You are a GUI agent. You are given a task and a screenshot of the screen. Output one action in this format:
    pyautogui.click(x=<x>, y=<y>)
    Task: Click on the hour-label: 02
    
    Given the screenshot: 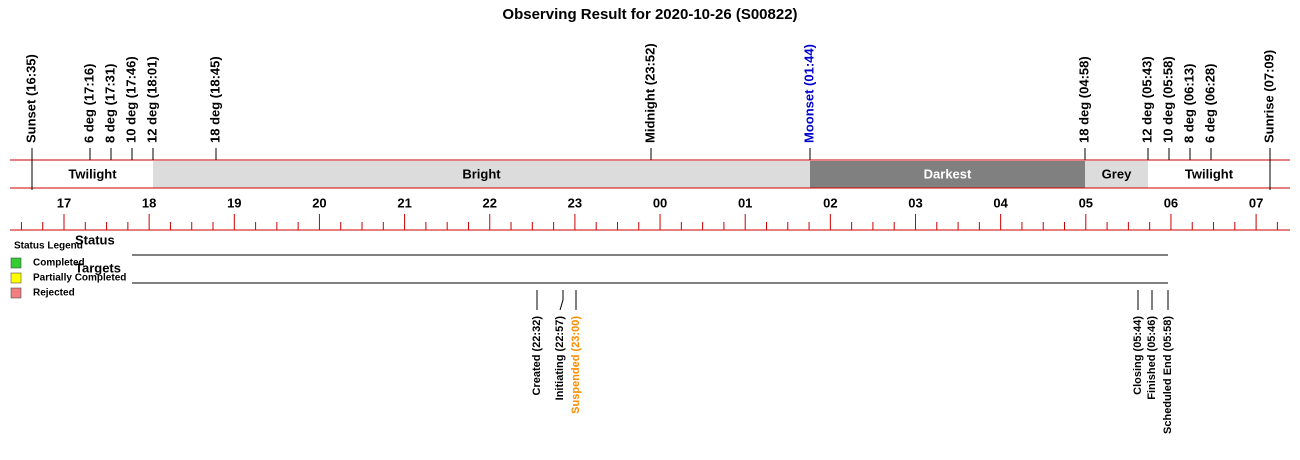 What is the action you would take?
    pyautogui.click(x=830, y=202)
    